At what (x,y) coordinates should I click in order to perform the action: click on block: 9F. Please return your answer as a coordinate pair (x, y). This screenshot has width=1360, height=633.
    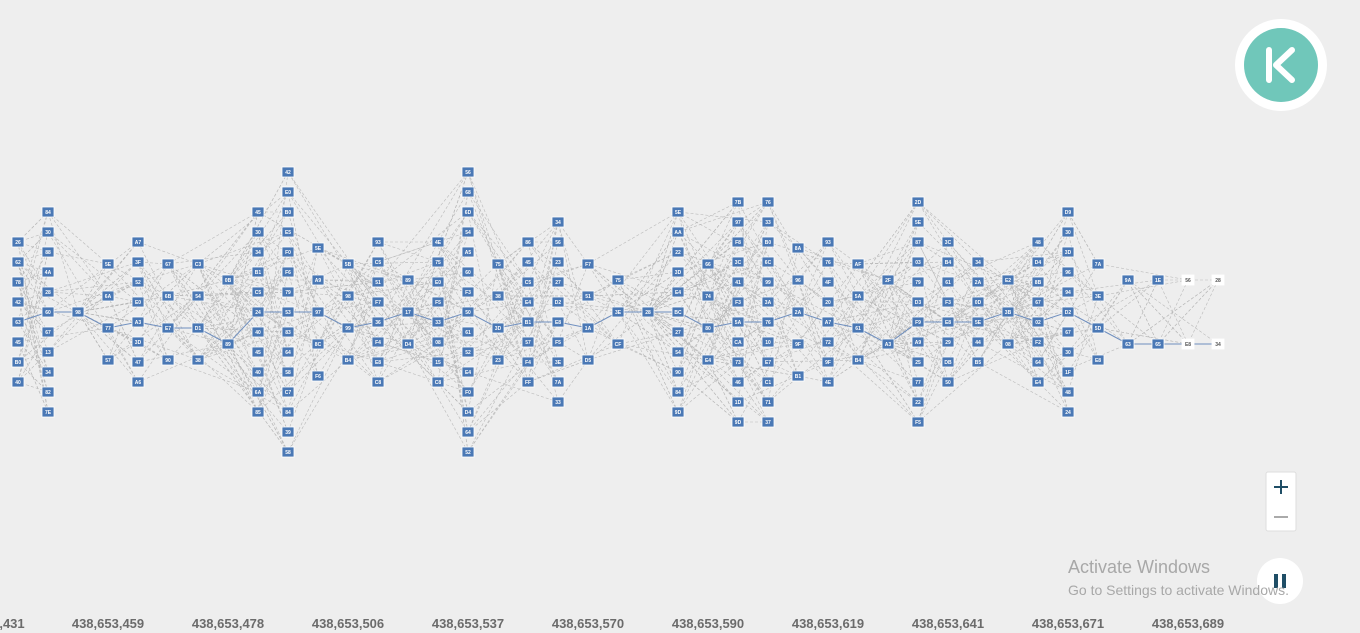
    Looking at the image, I should click on (798, 344).